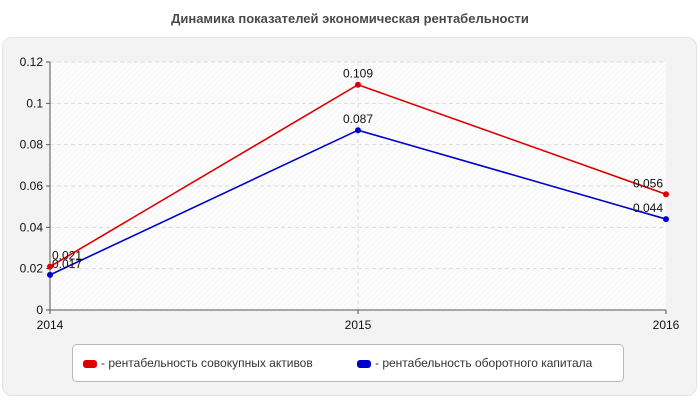 This screenshot has height=400, width=700. Describe the element at coordinates (67, 256) in the screenshot. I see `data-label: 0.021` at that location.